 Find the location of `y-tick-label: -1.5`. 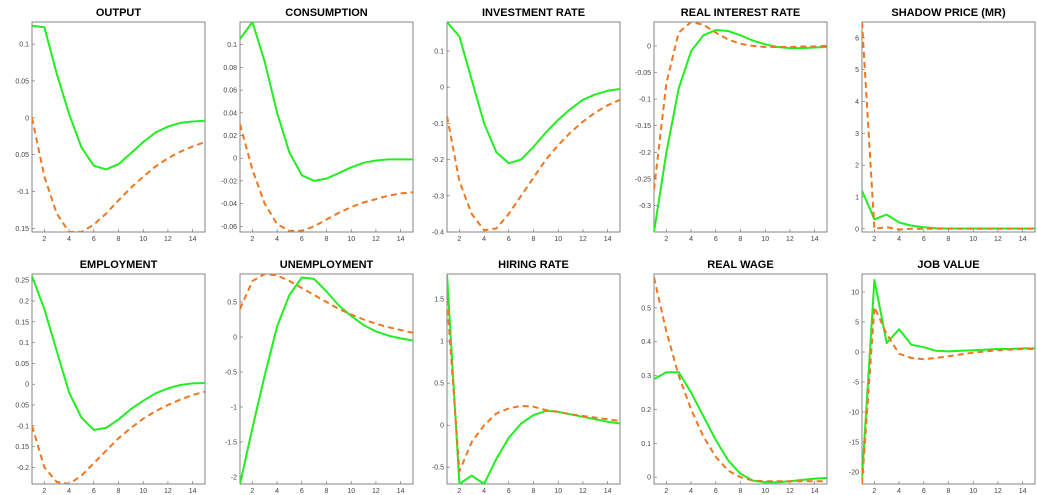

y-tick-label: -1.5 is located at coordinates (231, 443).